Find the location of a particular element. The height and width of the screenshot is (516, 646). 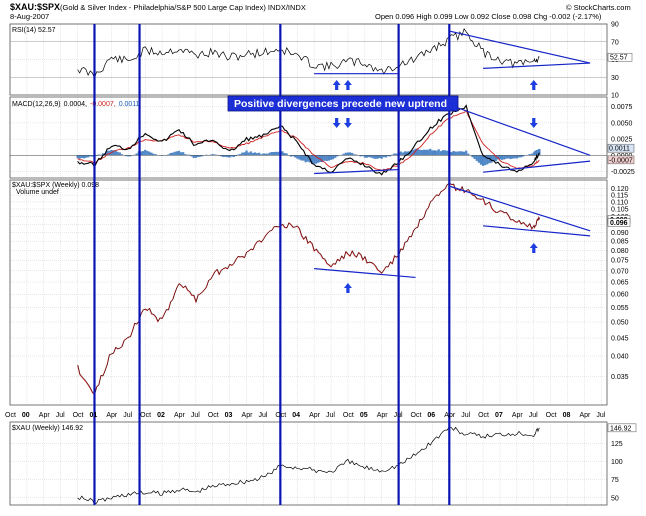

price-ytick-label: 0.055 is located at coordinates (620, 308).